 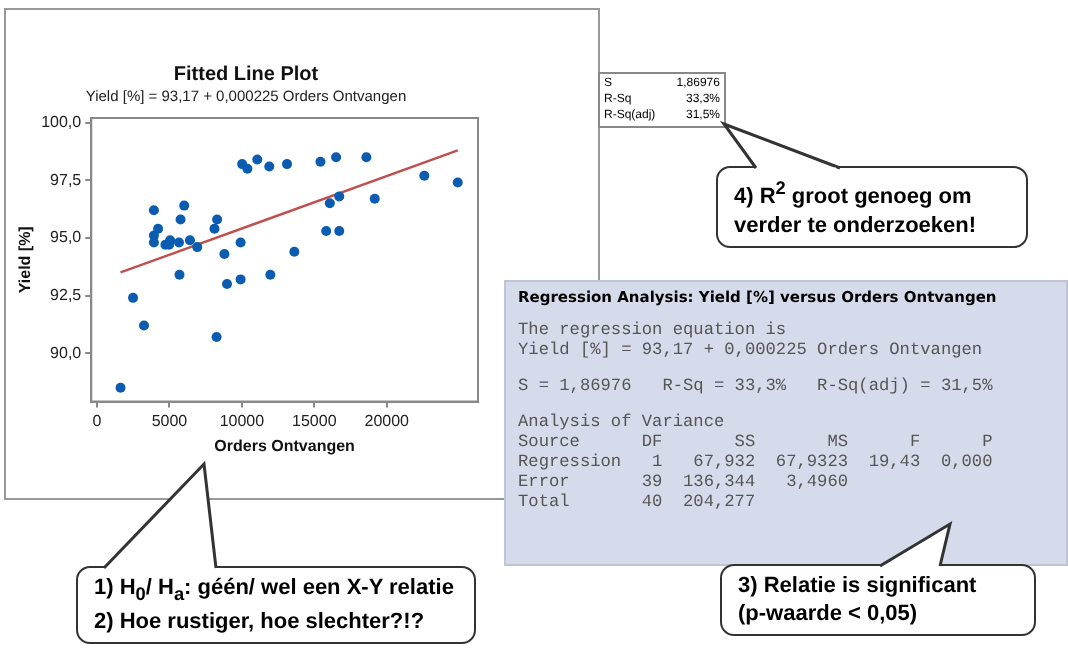 What do you see at coordinates (622, 422) in the screenshot?
I see `text: Analysis of Variance` at bounding box center [622, 422].